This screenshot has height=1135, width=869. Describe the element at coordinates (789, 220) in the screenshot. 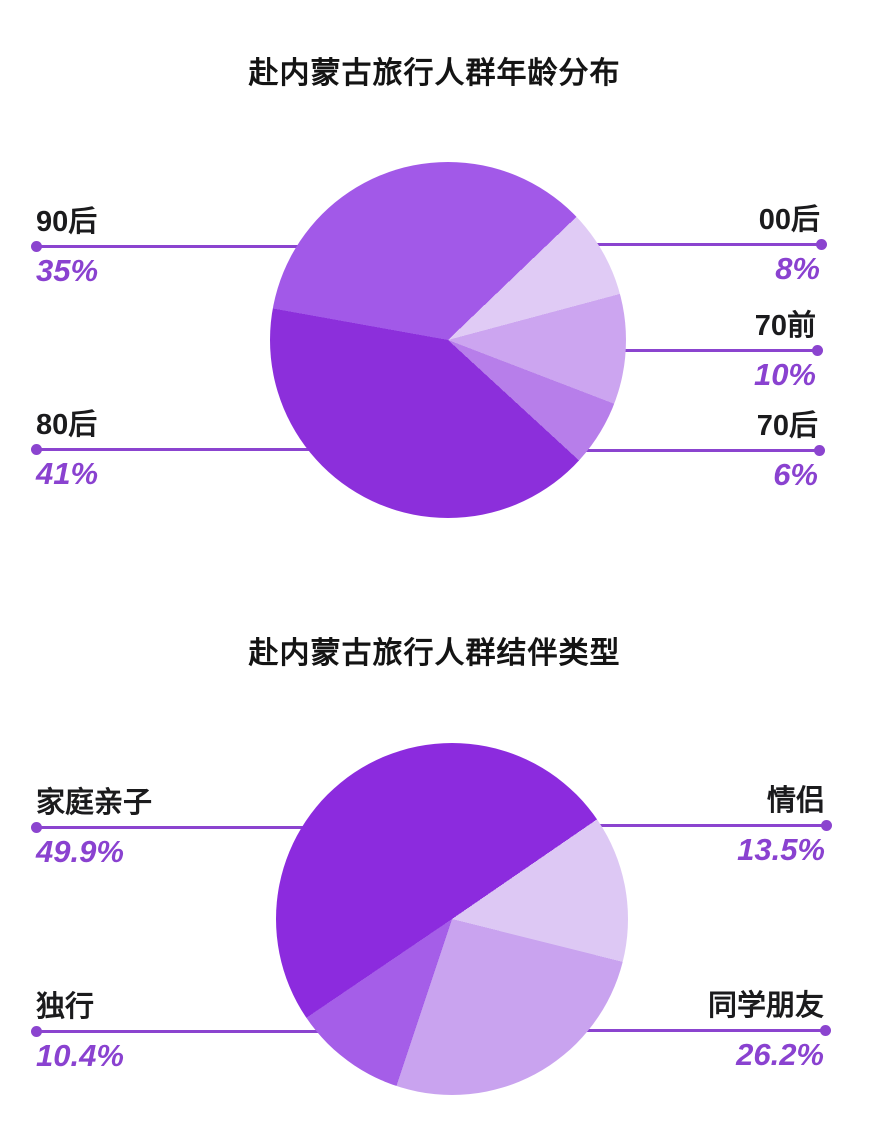

I see `slice-label: 00后` at that location.